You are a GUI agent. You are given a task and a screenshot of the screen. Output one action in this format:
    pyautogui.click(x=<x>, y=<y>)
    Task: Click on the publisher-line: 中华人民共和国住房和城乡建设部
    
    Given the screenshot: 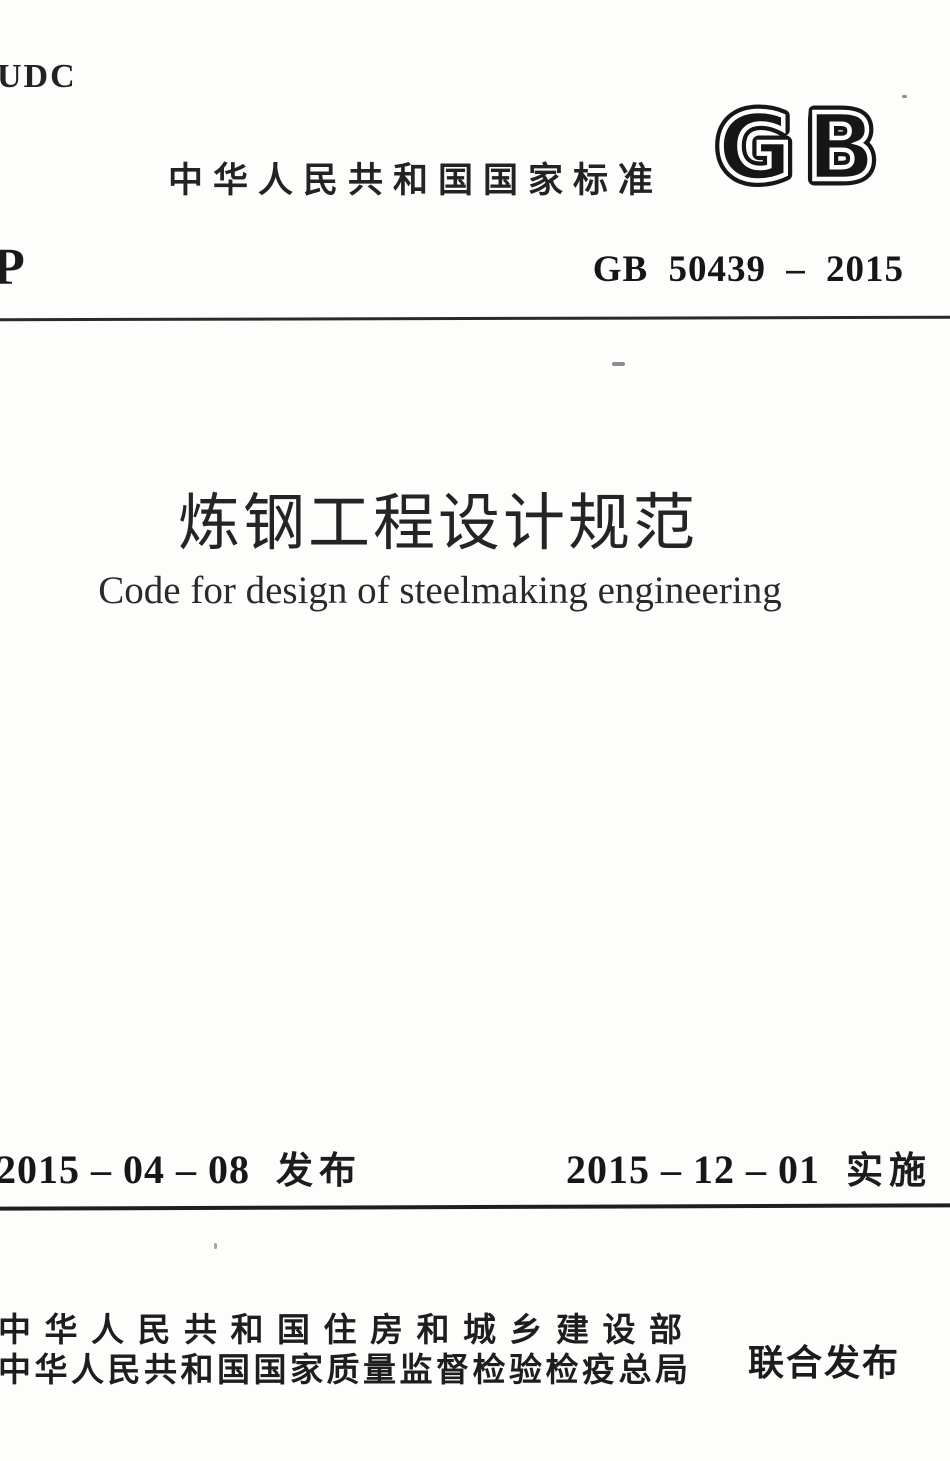 What is the action you would take?
    pyautogui.click(x=348, y=1329)
    